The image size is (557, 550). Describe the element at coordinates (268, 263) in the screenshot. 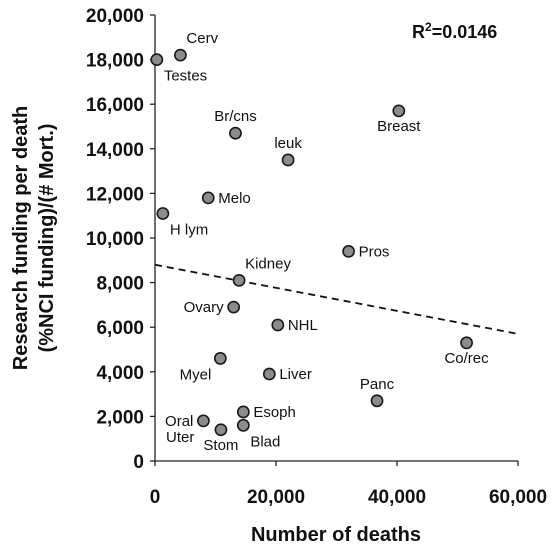

I see `point-label: Kidney` at that location.